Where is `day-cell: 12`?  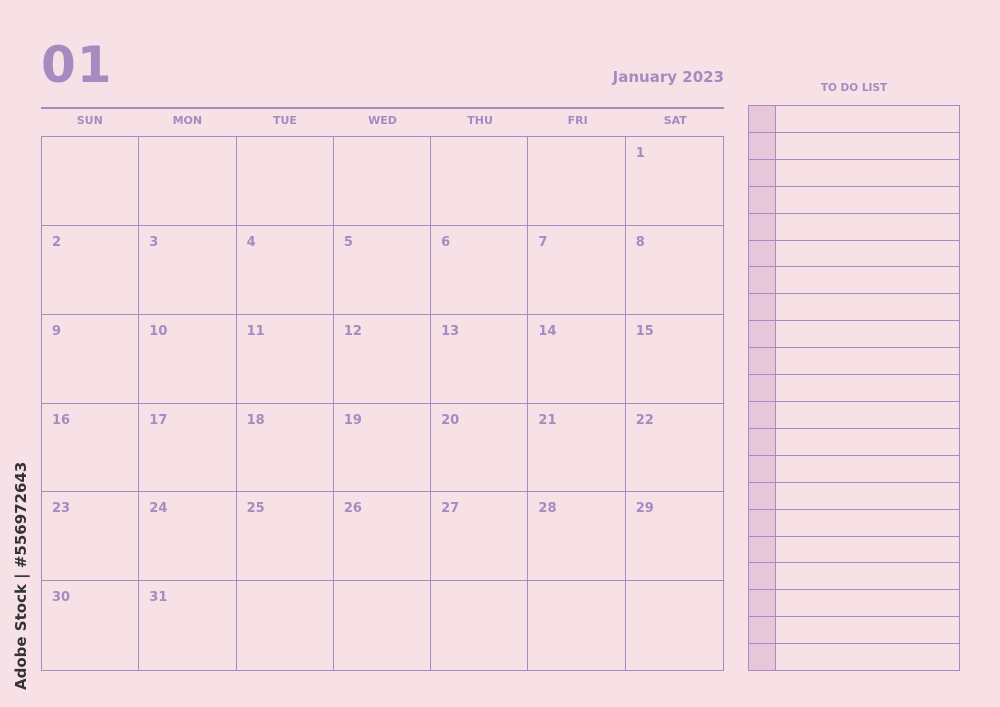 day-cell: 12 is located at coordinates (382, 359).